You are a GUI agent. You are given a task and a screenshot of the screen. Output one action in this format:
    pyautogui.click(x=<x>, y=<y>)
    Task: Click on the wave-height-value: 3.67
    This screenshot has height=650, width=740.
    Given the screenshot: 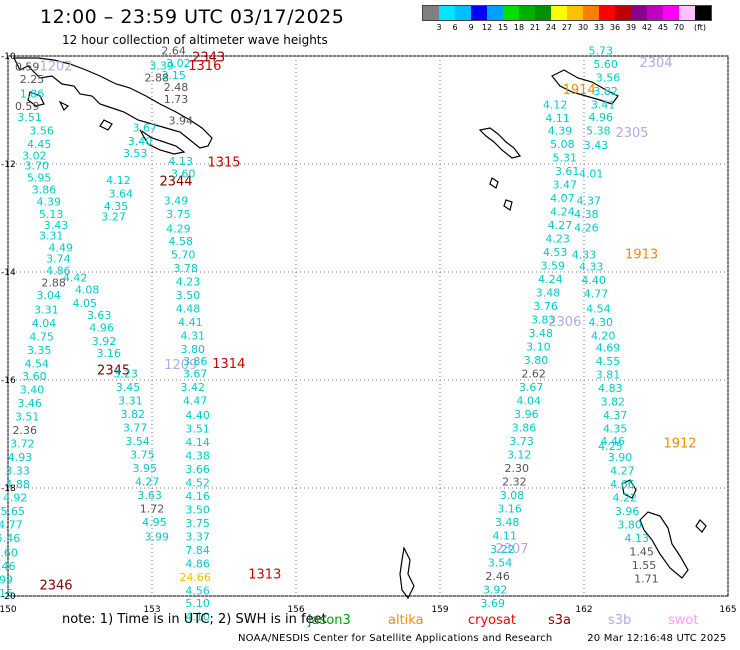 What is the action you would take?
    pyautogui.click(x=145, y=128)
    